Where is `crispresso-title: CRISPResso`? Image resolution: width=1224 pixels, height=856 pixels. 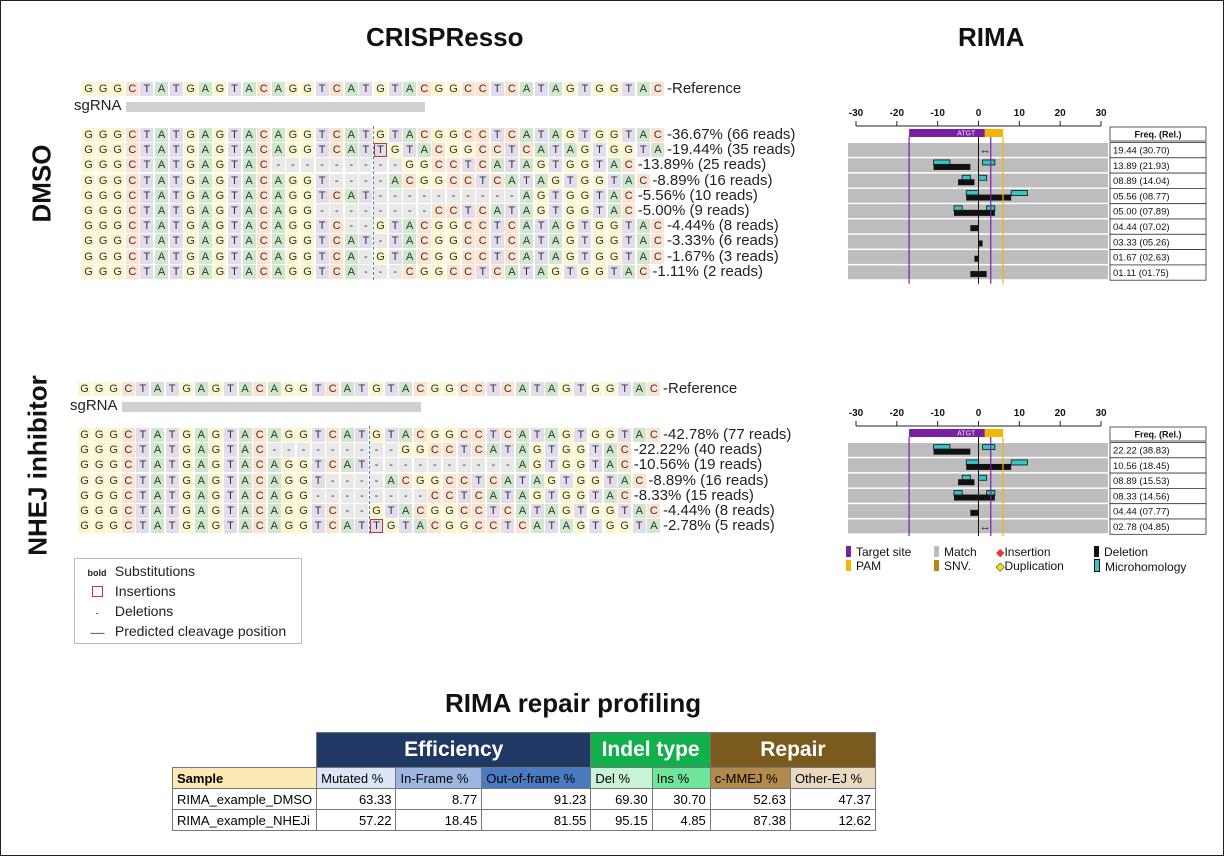
crispresso-title: CRISPResso is located at coordinates (445, 37).